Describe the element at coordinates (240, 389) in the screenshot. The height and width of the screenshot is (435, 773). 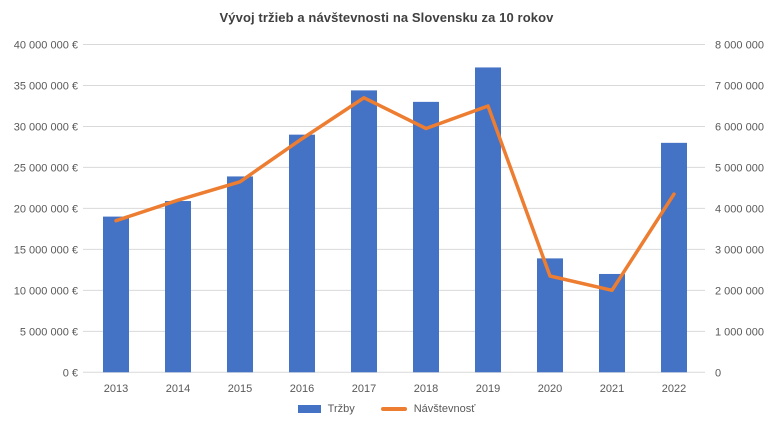
I see `x-axis-category-label: 2015` at that location.